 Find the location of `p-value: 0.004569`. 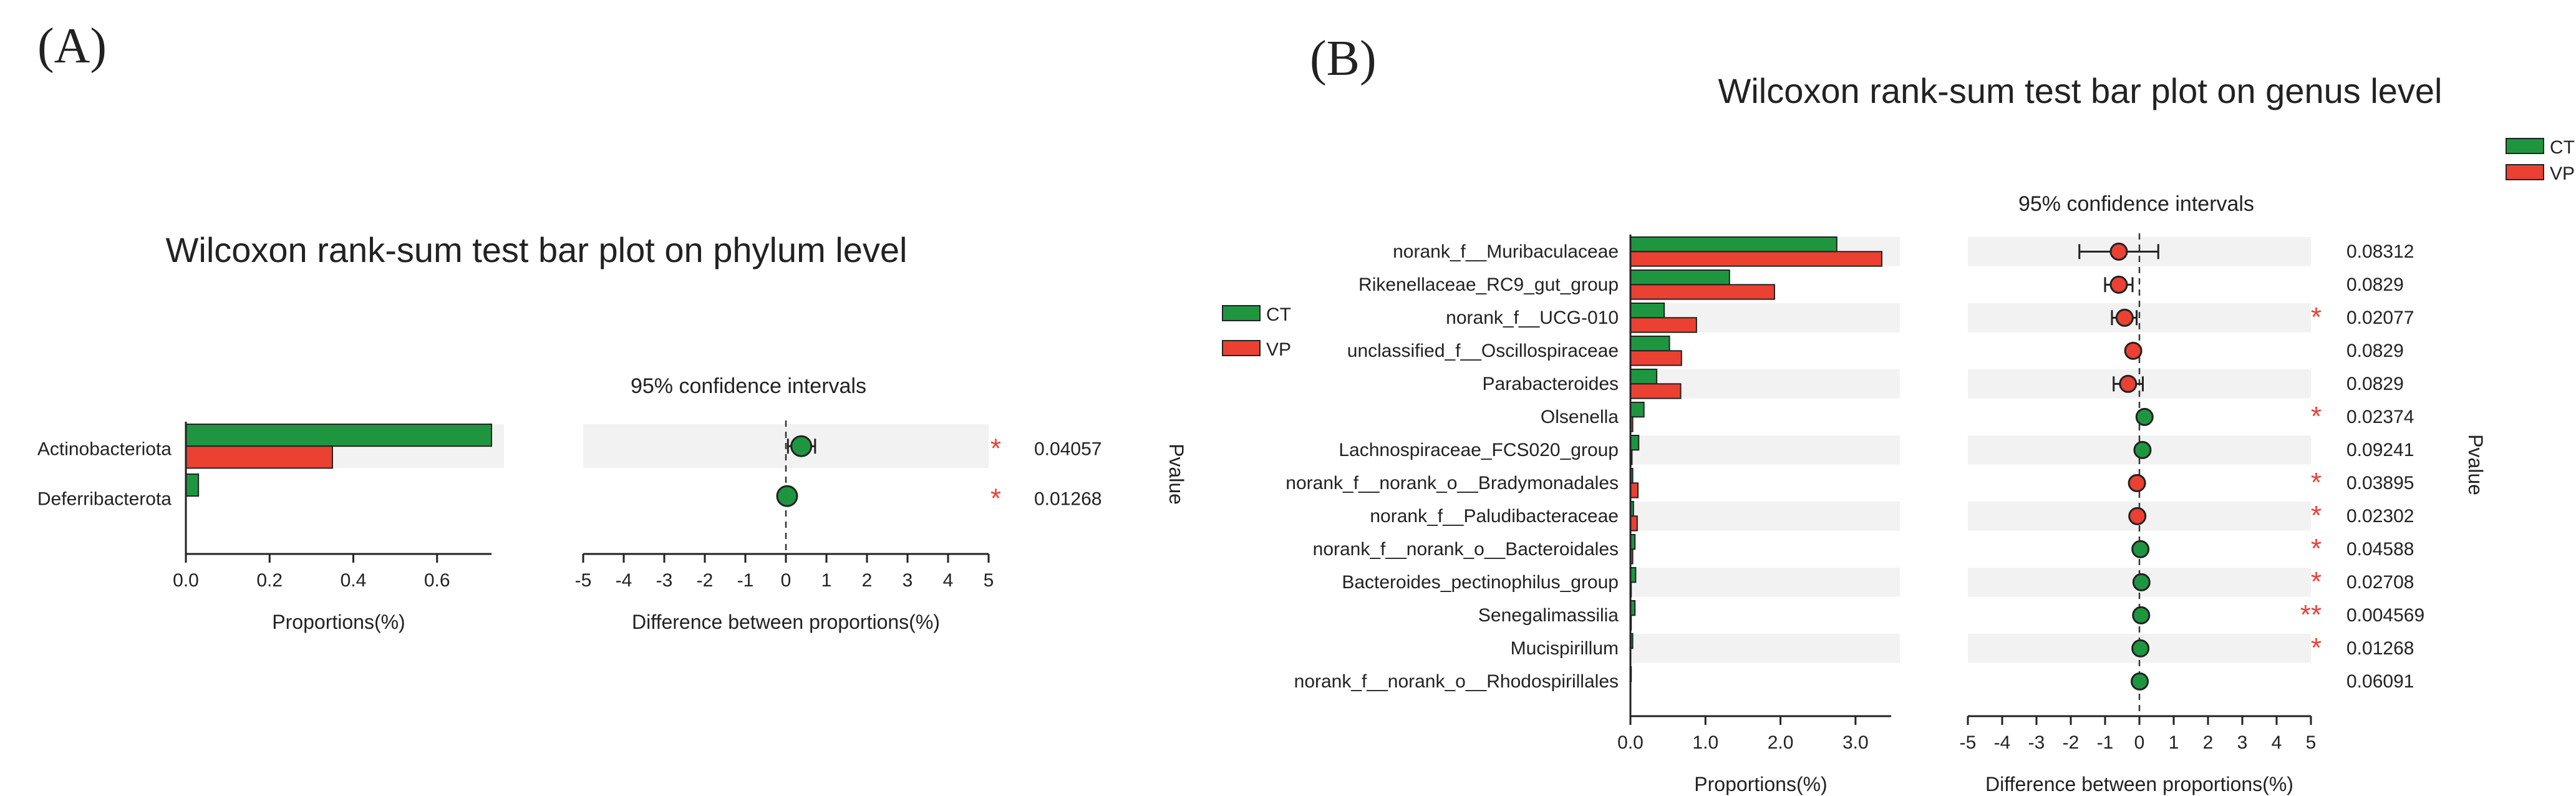

p-value: 0.004569 is located at coordinates (2385, 615).